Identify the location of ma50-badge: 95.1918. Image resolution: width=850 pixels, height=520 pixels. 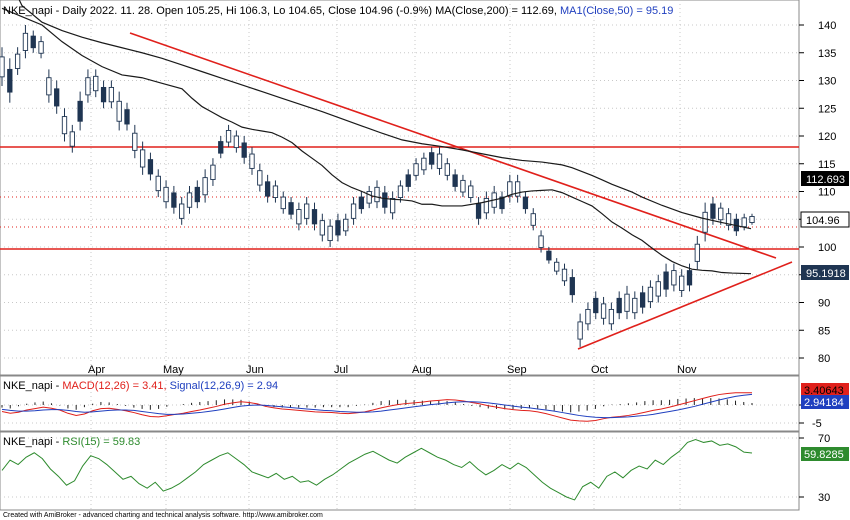
(825, 272).